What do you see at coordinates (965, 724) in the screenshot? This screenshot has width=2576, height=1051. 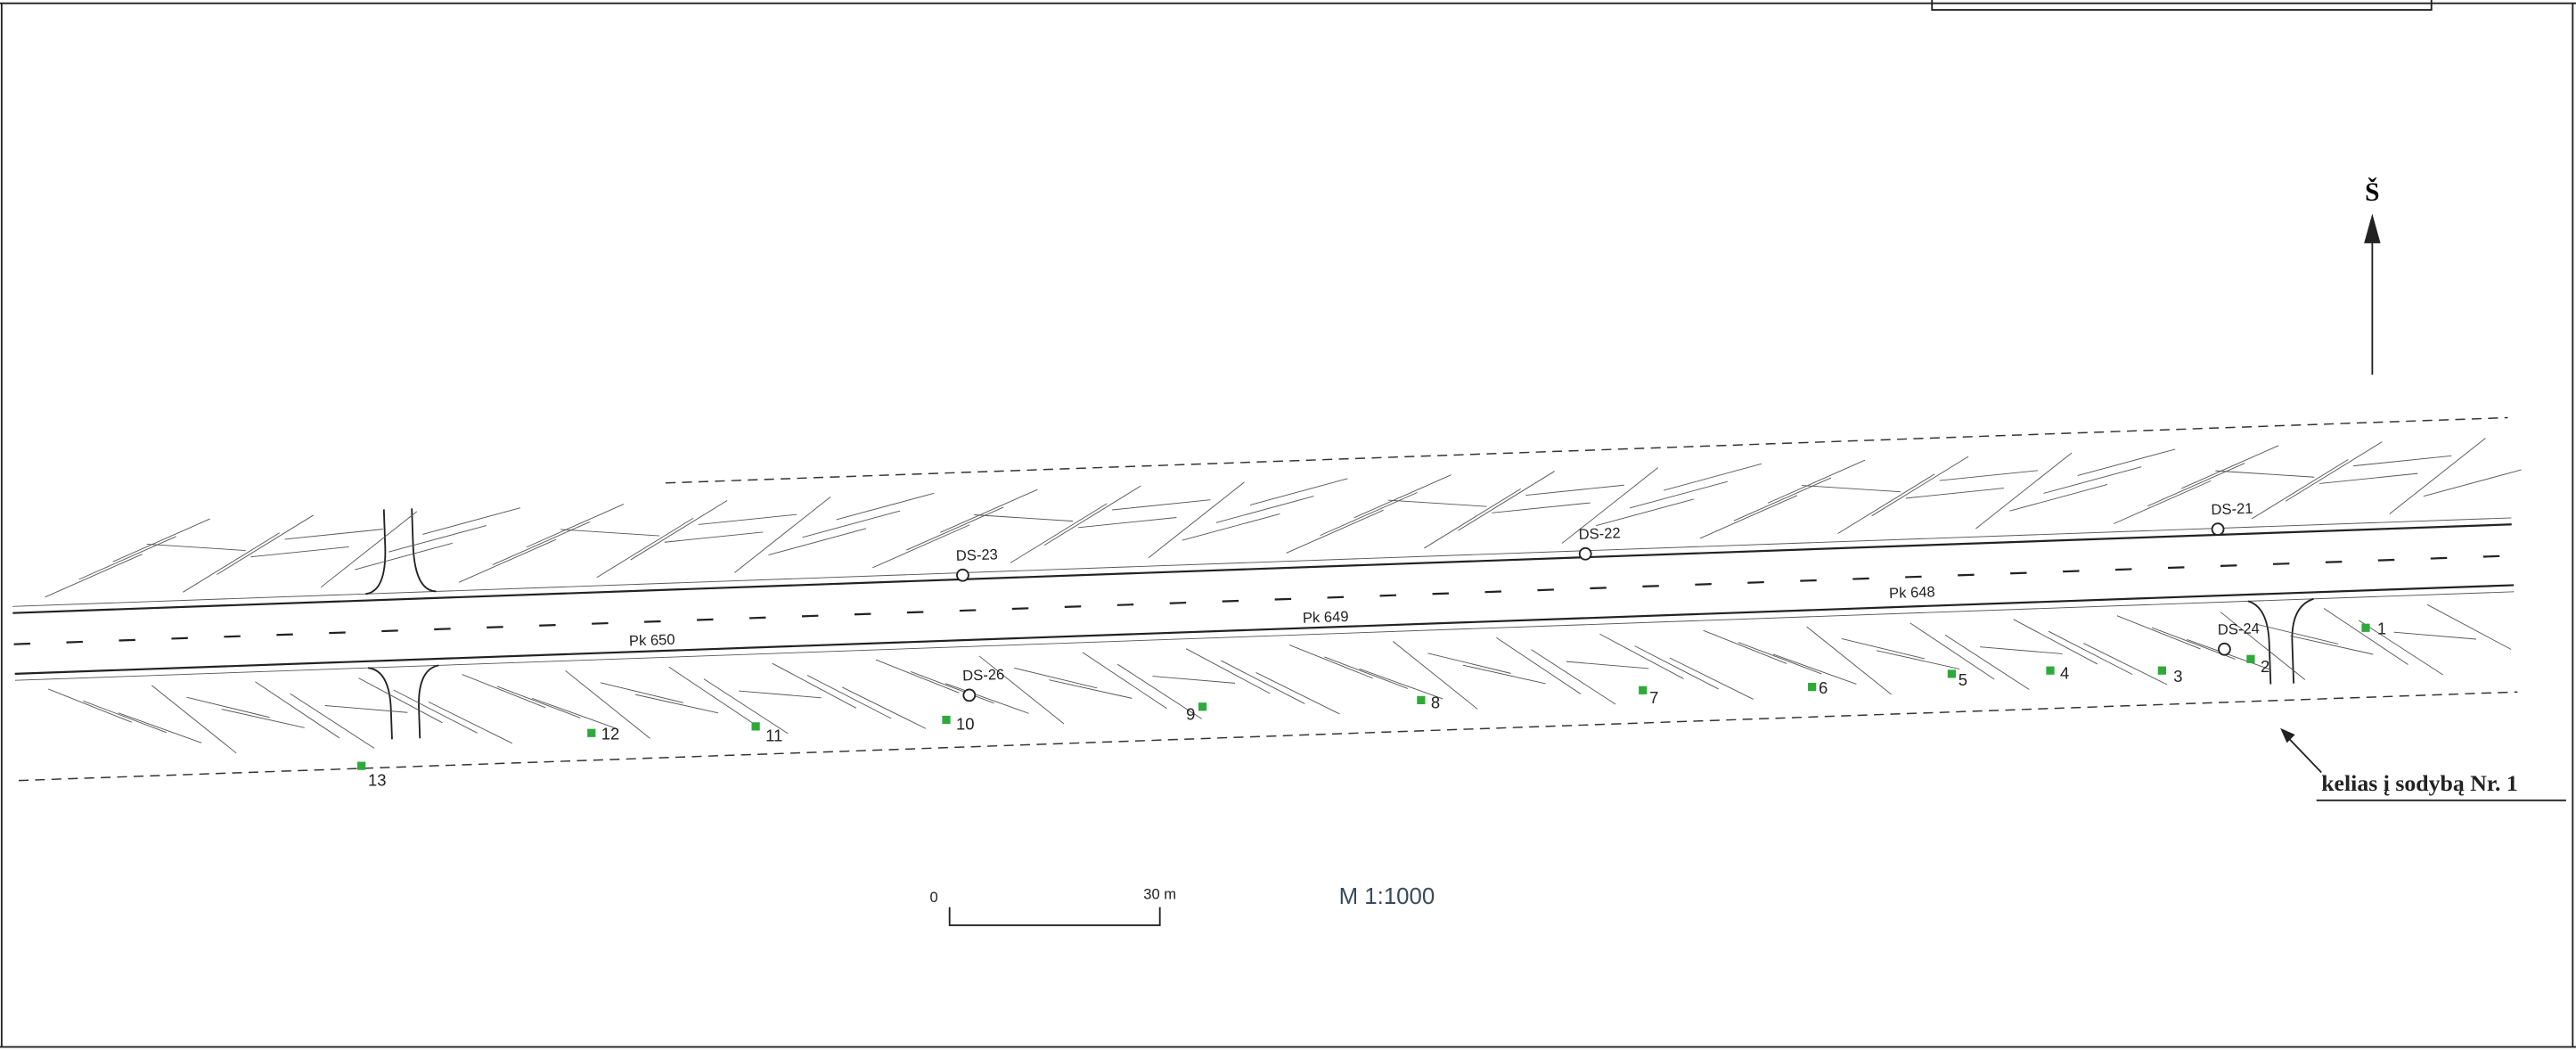 I see `point-label: 10` at bounding box center [965, 724].